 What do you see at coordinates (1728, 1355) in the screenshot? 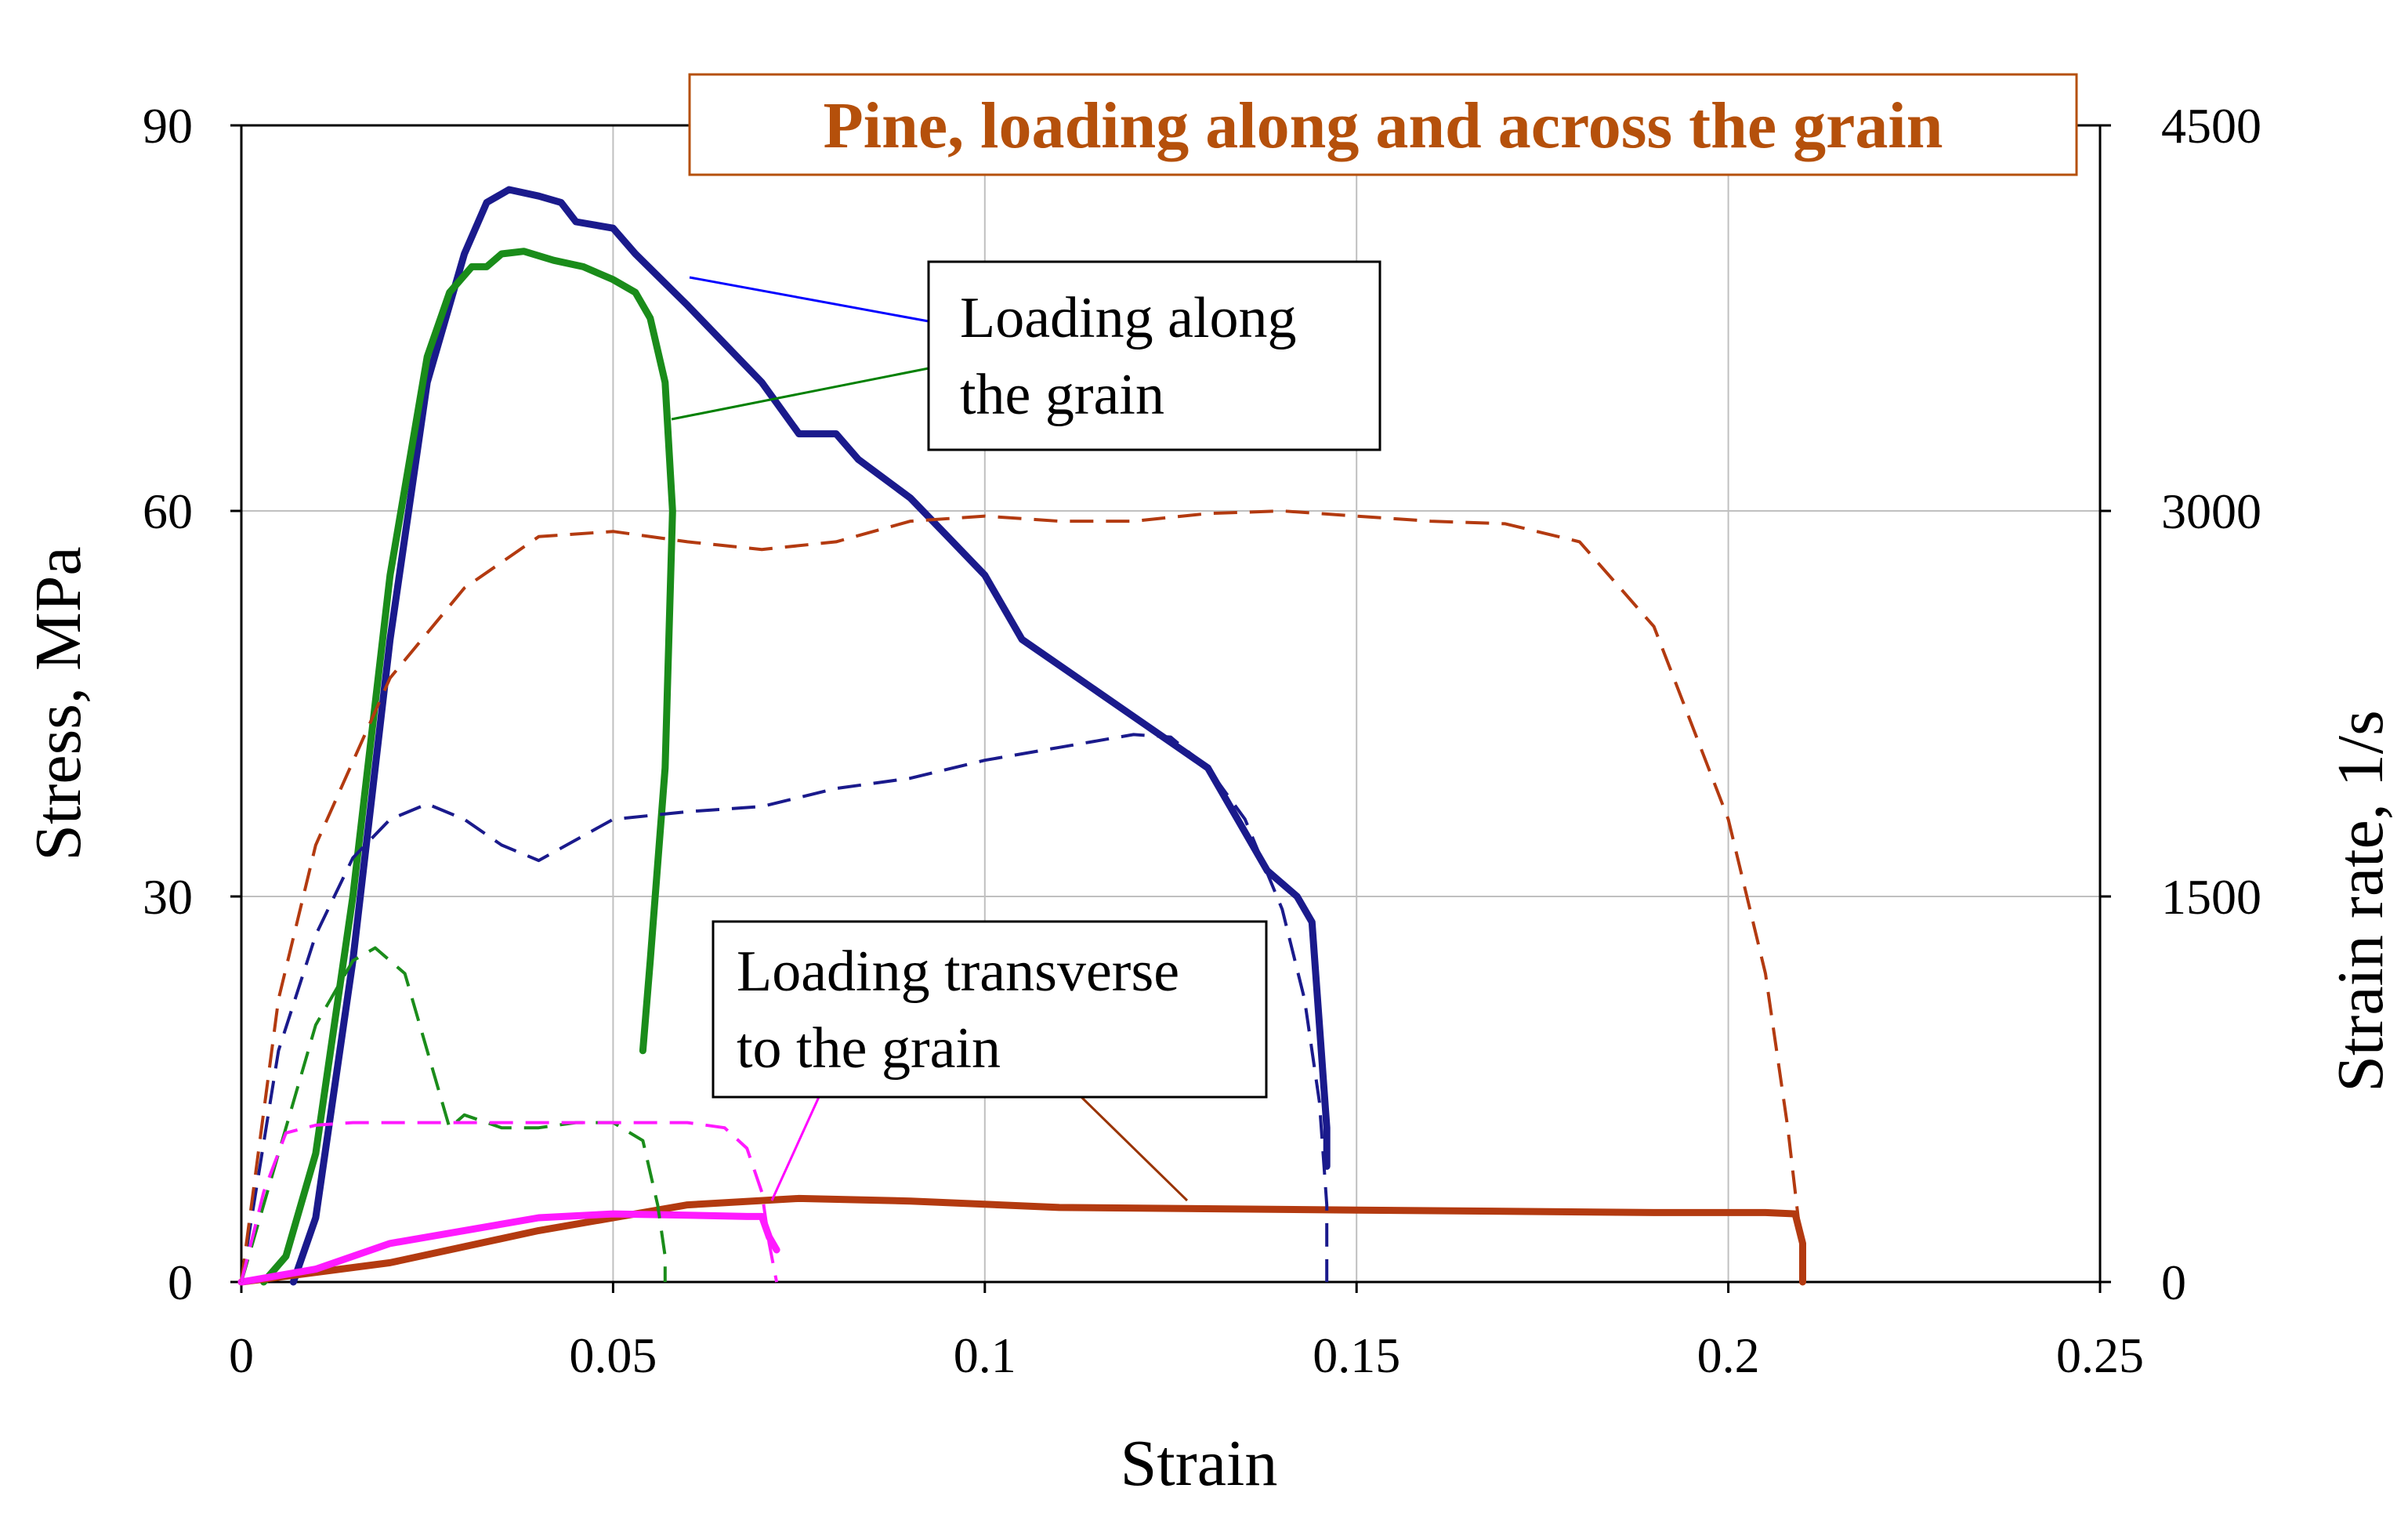
I see `x-tick-label: 0.2` at bounding box center [1728, 1355].